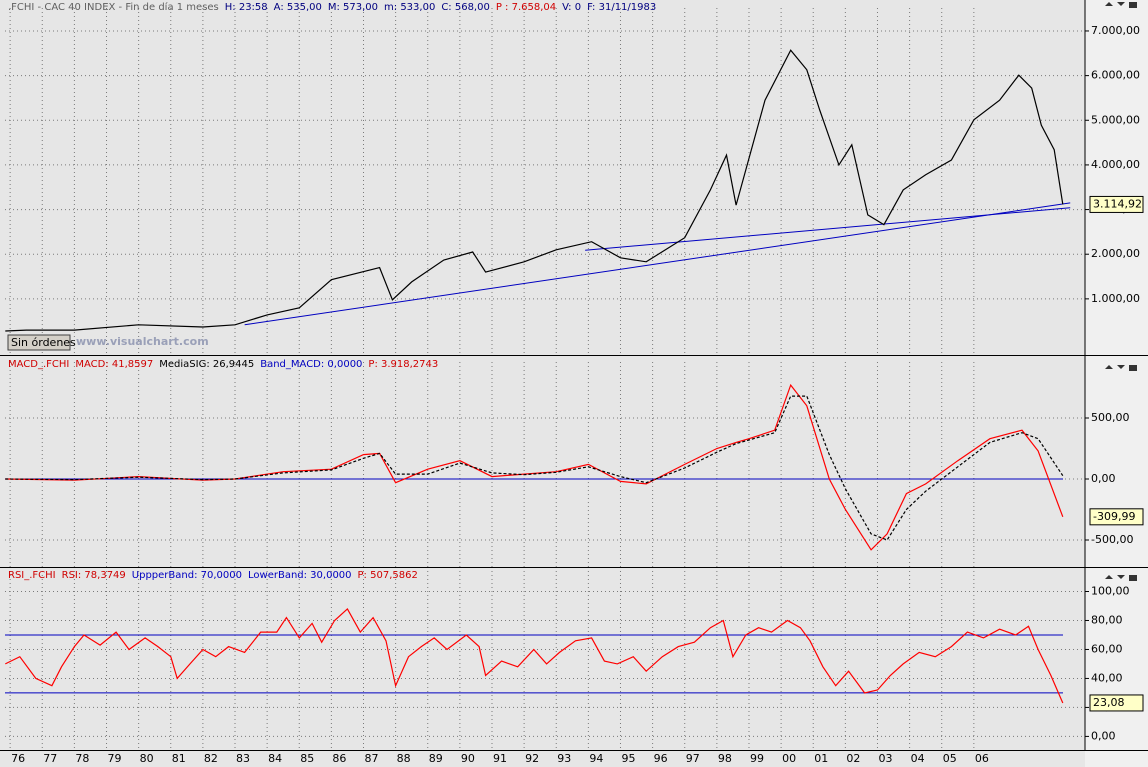 The height and width of the screenshot is (767, 1148). I want to click on x-tick-label: 06, so click(982, 758).